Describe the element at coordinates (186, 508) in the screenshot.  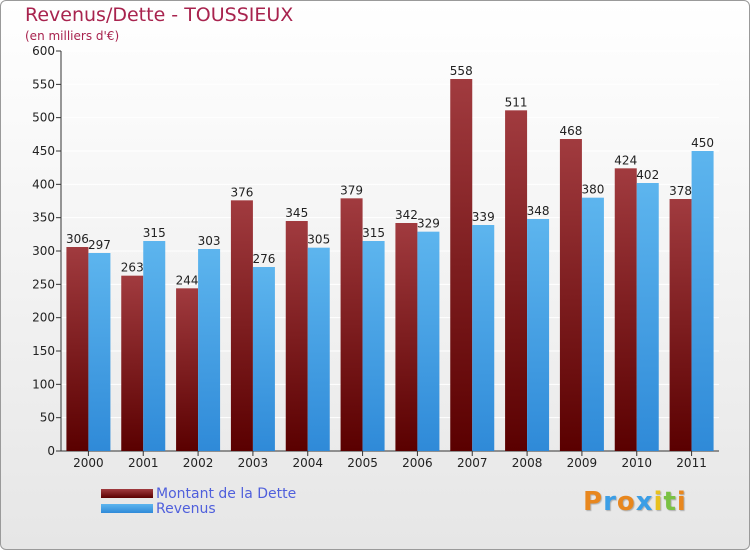
I see `legend-label-revenus: Revenus` at that location.